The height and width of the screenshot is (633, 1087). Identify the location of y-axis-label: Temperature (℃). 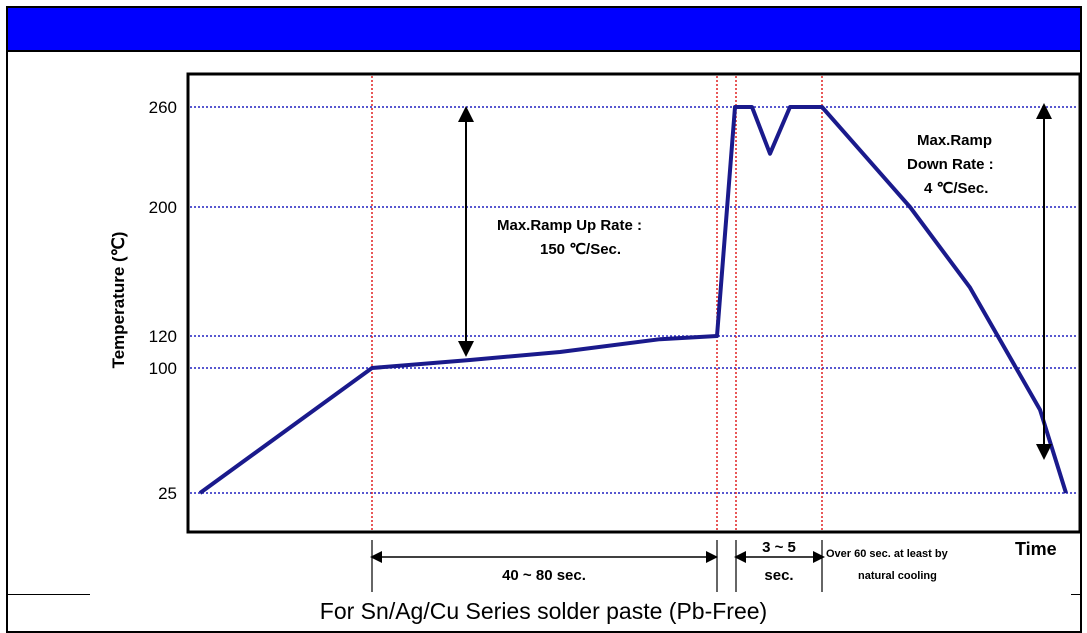
(118, 300).